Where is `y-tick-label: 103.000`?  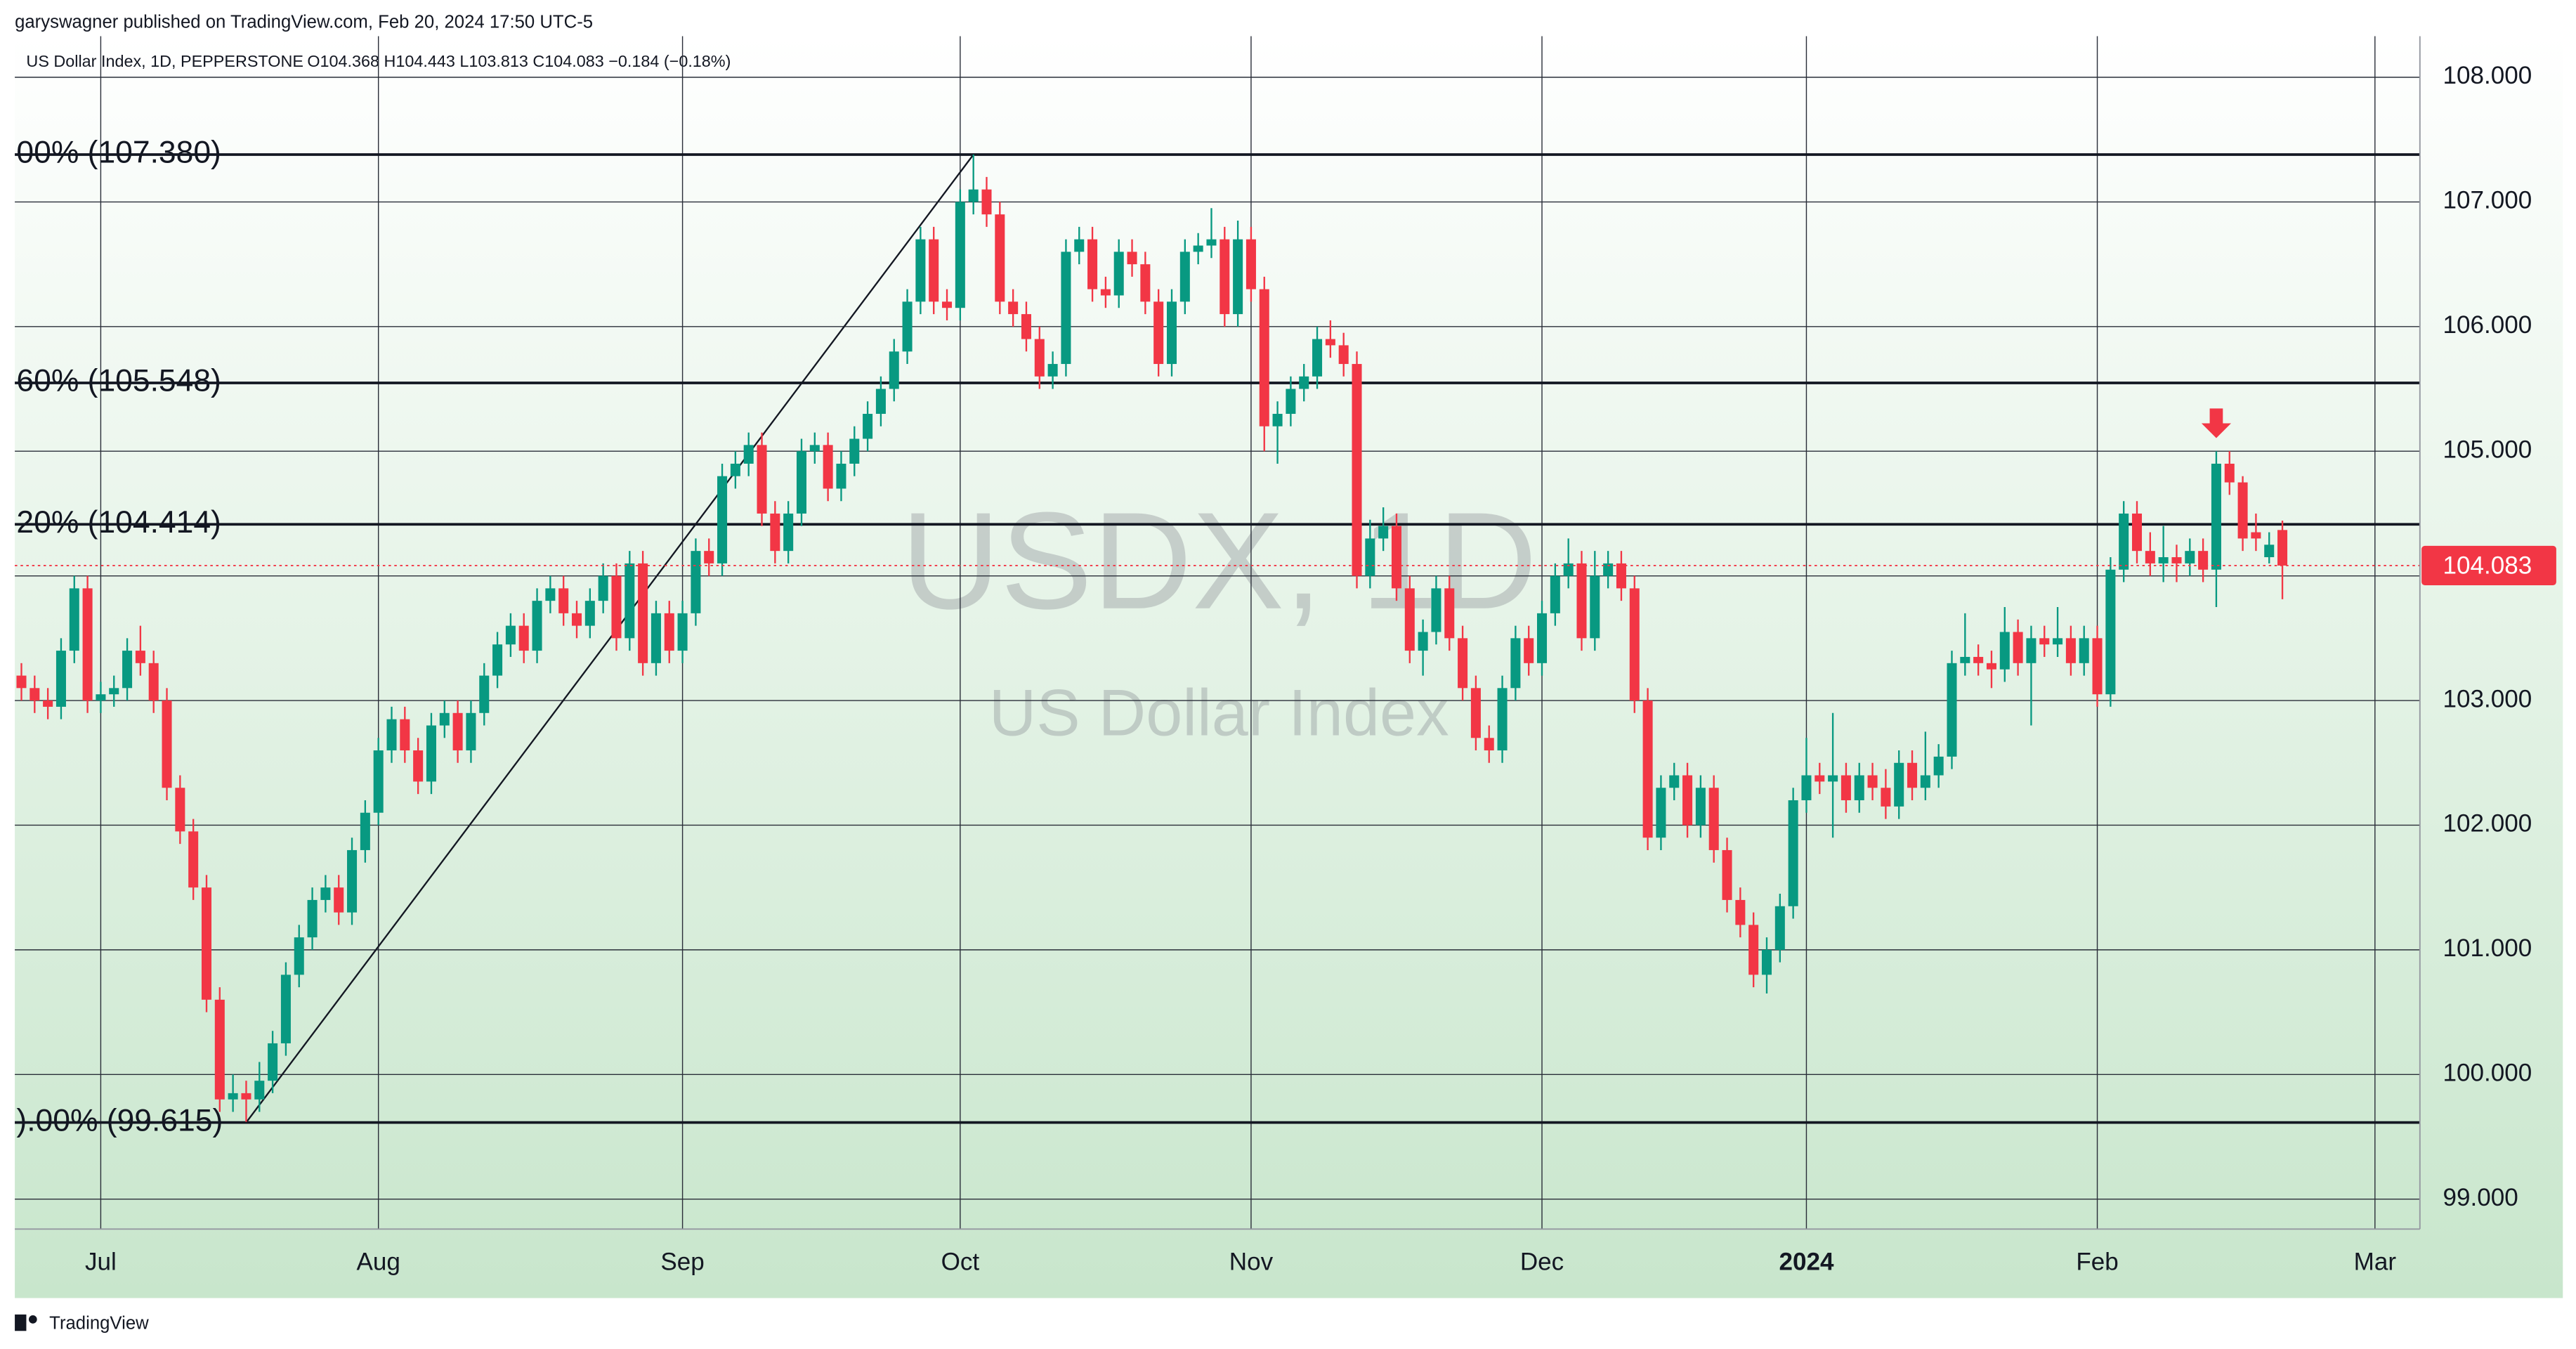 y-tick-label: 103.000 is located at coordinates (2488, 699).